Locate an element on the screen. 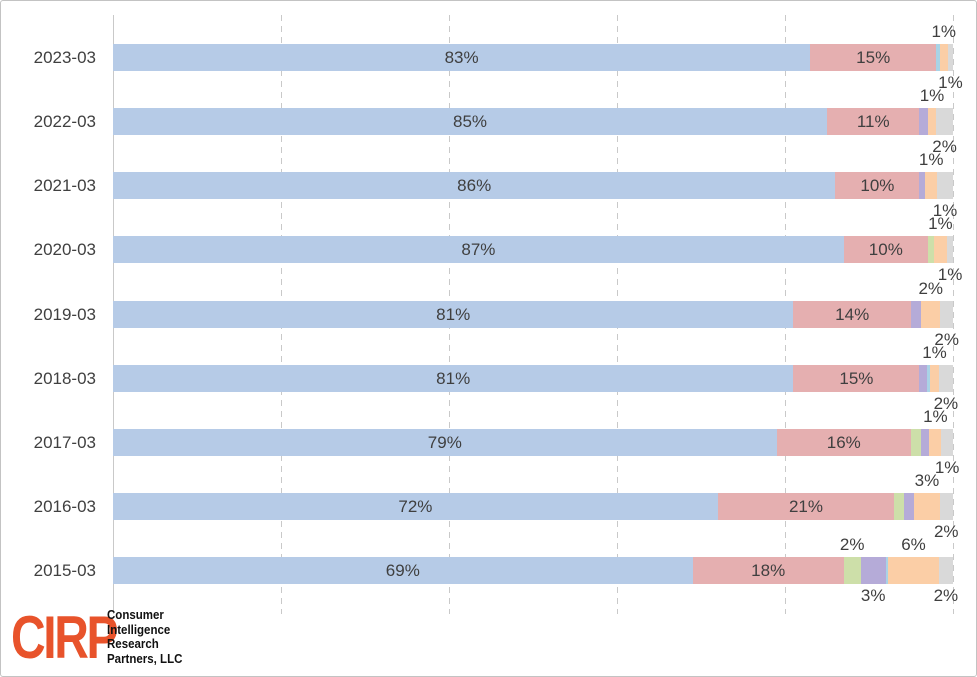 This screenshot has height=677, width=977. data-label-inside: 11% is located at coordinates (873, 121).